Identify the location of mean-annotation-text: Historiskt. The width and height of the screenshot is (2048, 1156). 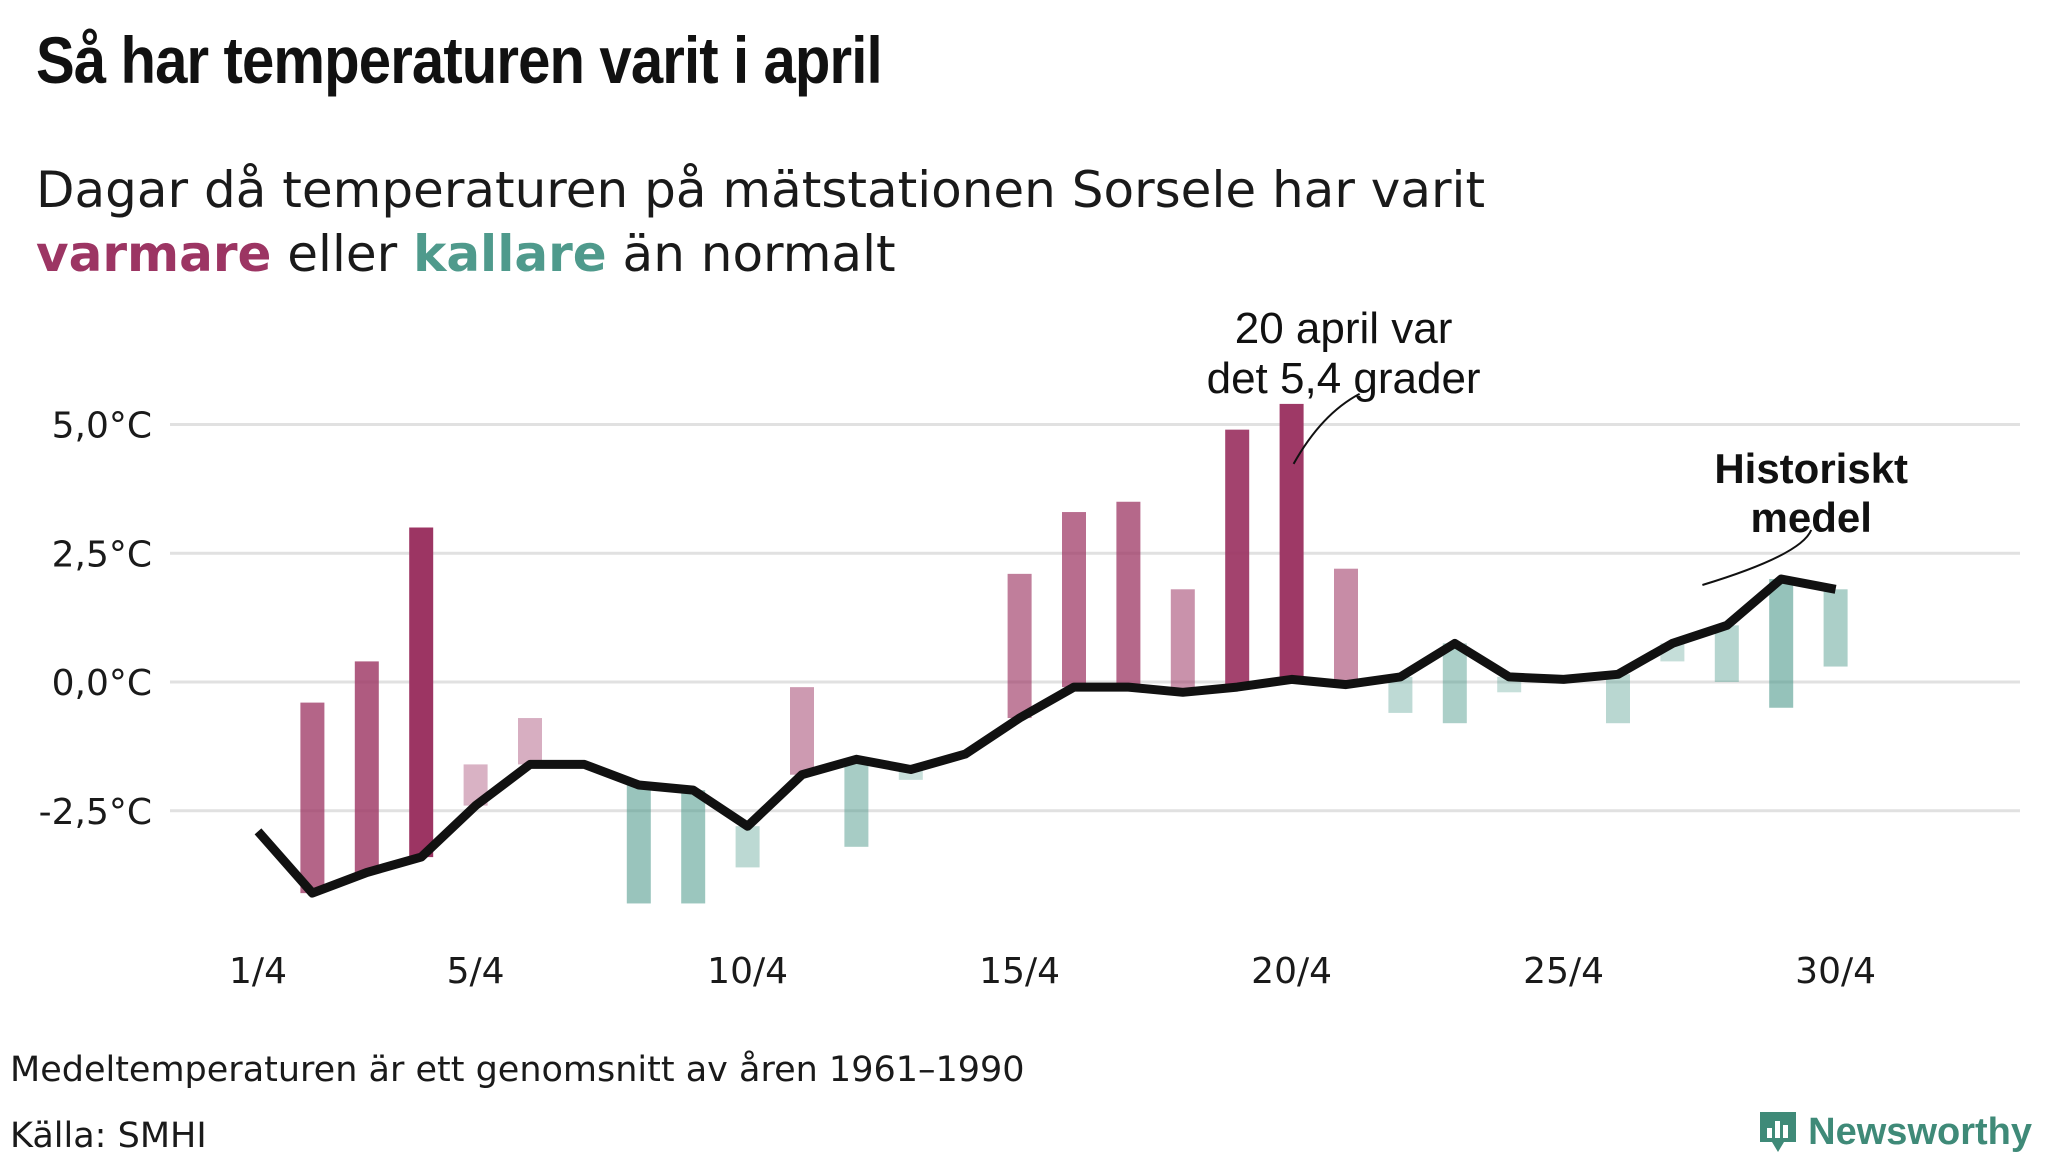
(1811, 468).